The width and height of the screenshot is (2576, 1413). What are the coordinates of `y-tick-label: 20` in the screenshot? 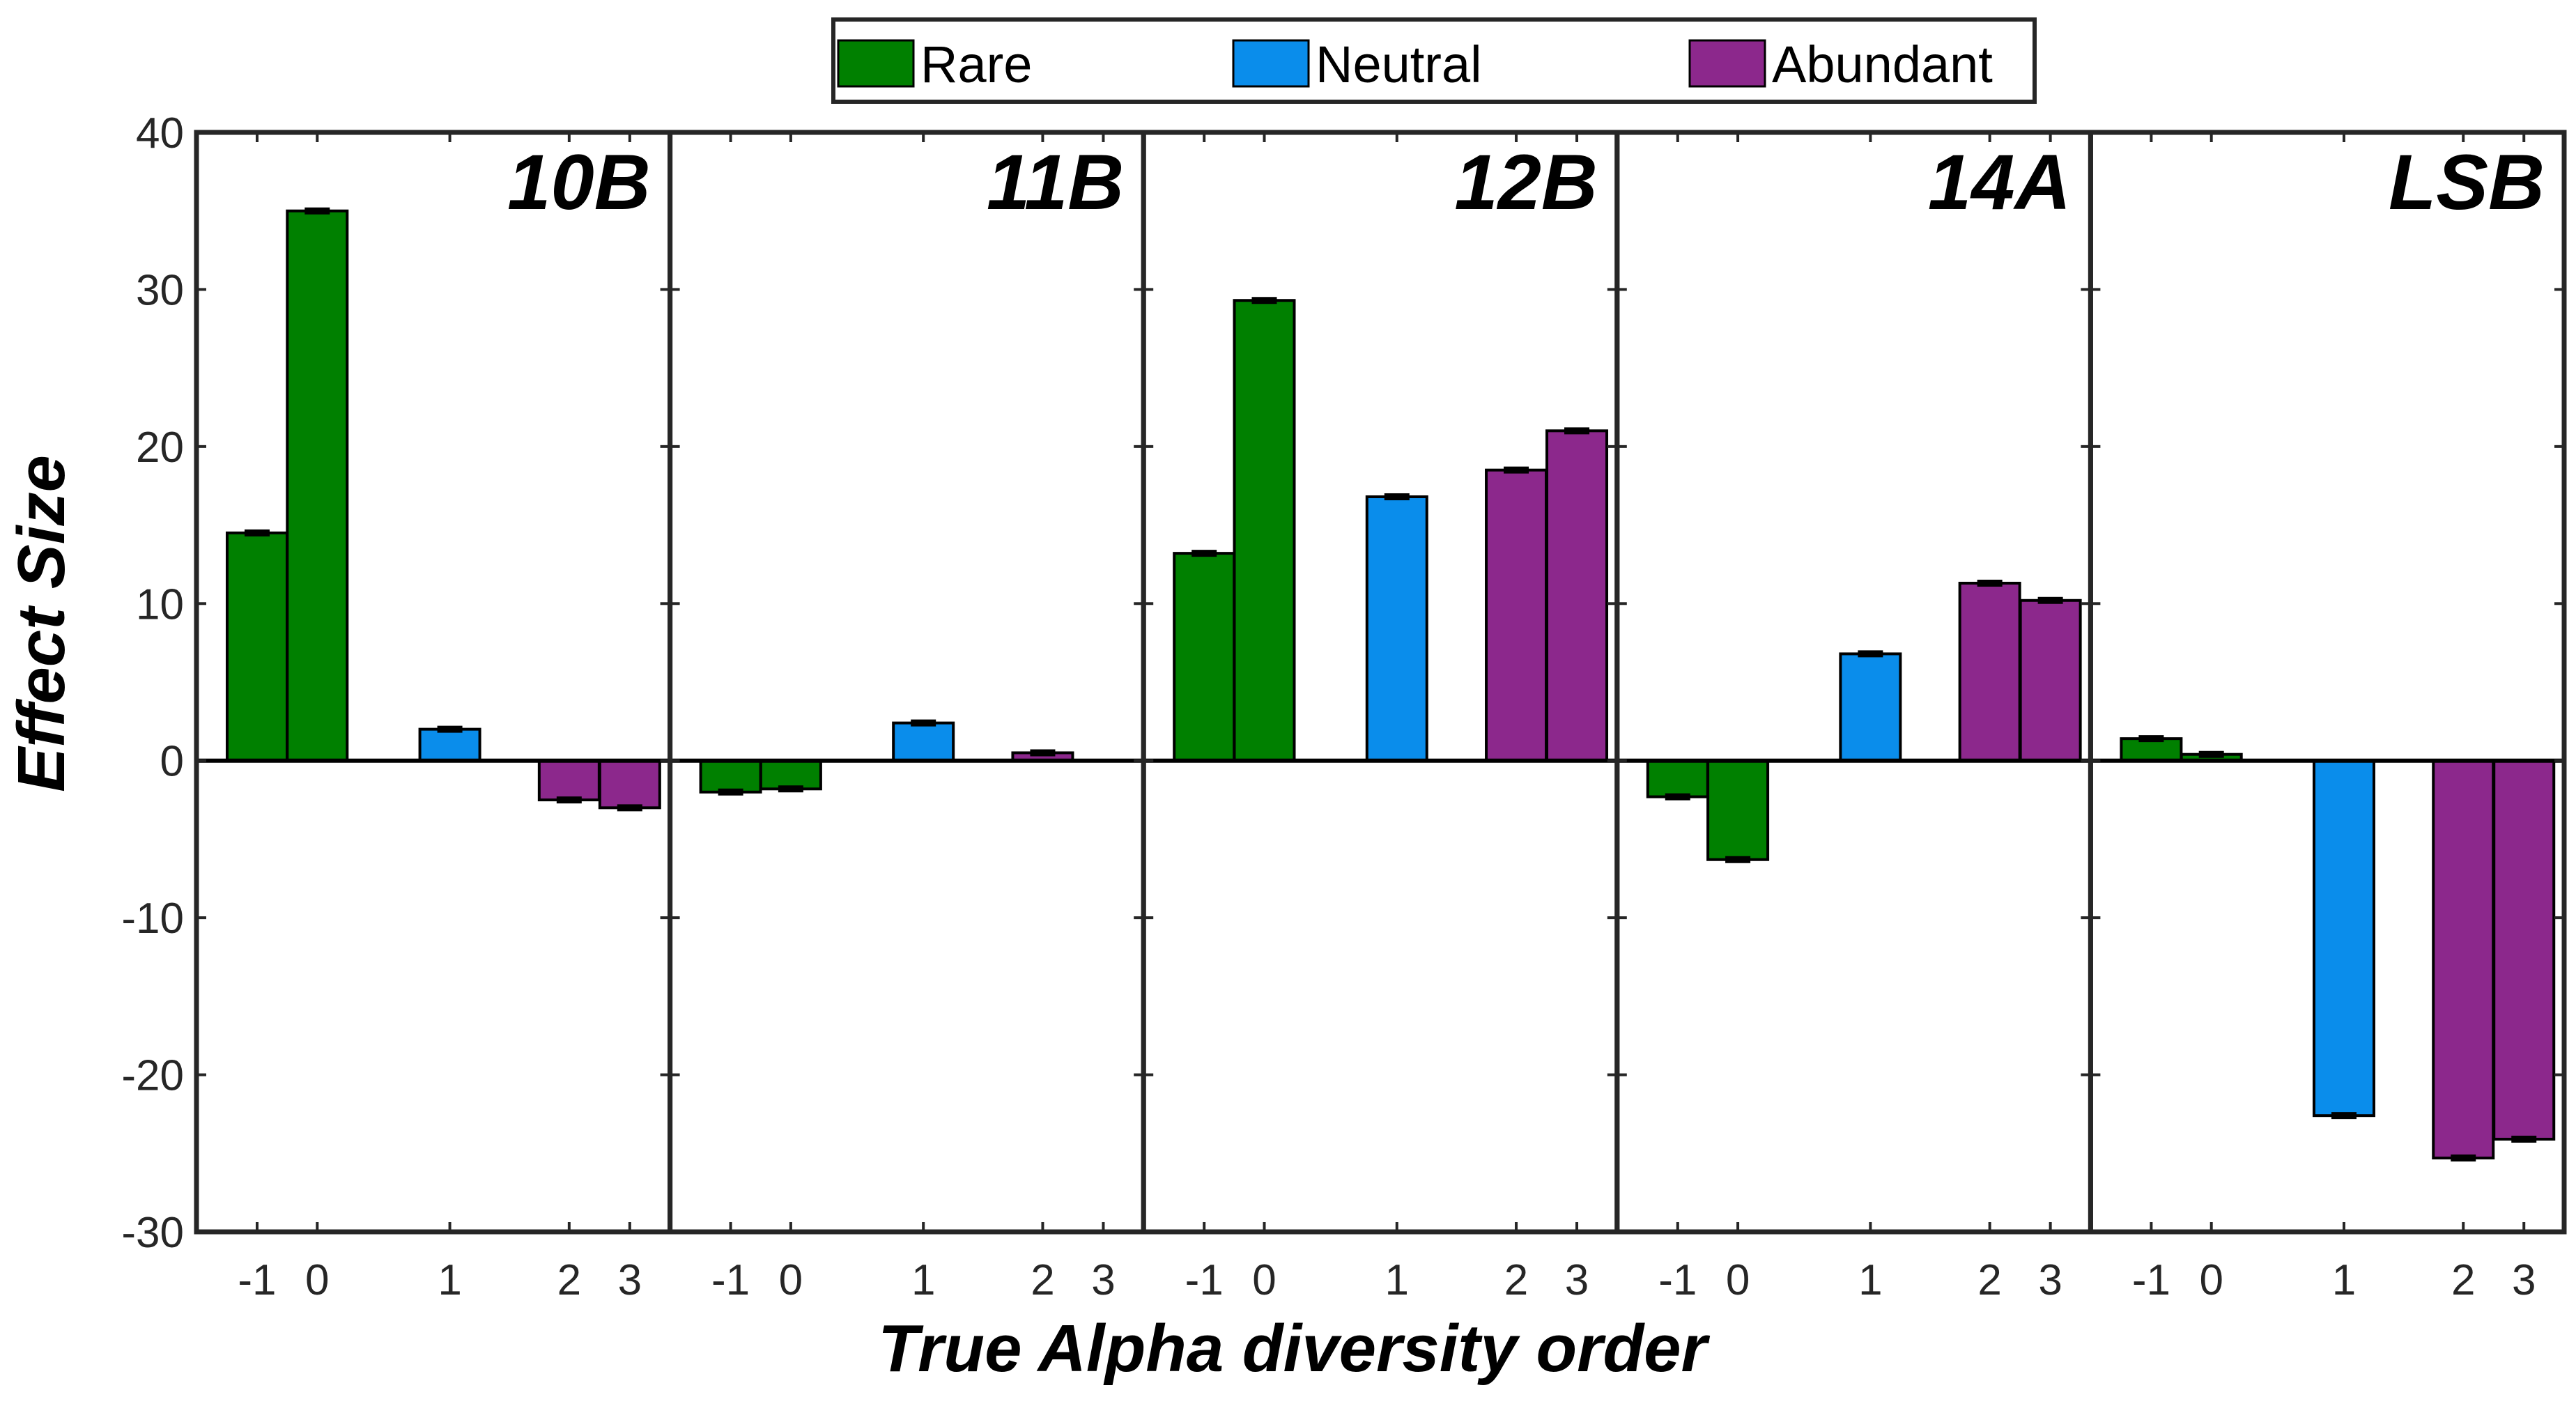 It's located at (160, 448).